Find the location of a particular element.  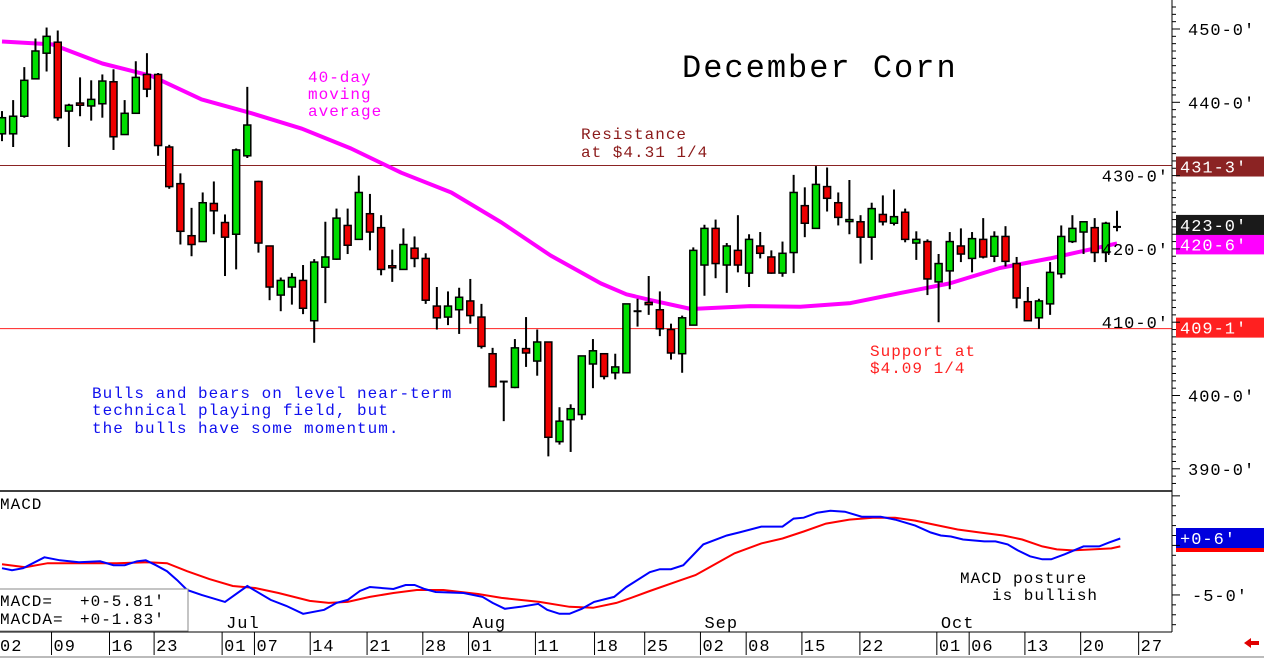

support-note-line: $4.09 1/4 is located at coordinates (917, 369).